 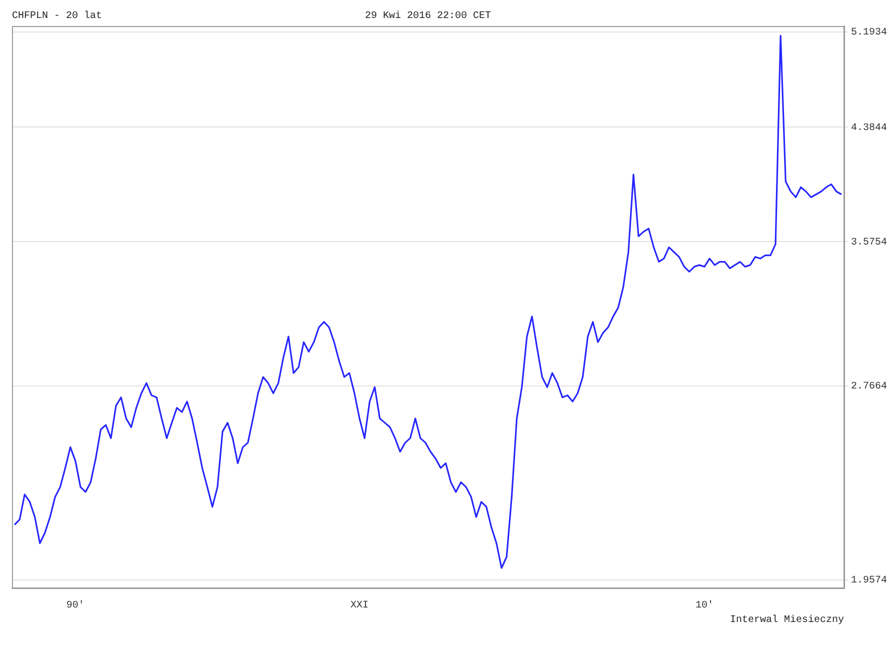 I want to click on text: Interwal Miesieczny, so click(x=787, y=620).